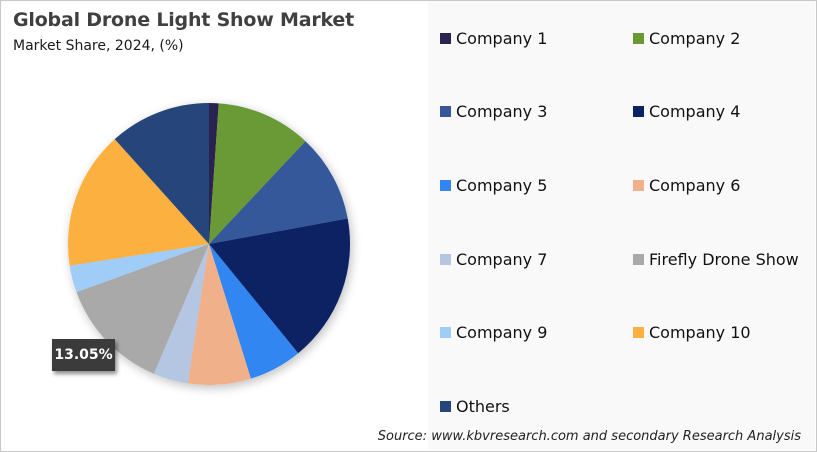 Image resolution: width=817 pixels, height=452 pixels. I want to click on legend-item-company-1: Company 1, so click(493, 38).